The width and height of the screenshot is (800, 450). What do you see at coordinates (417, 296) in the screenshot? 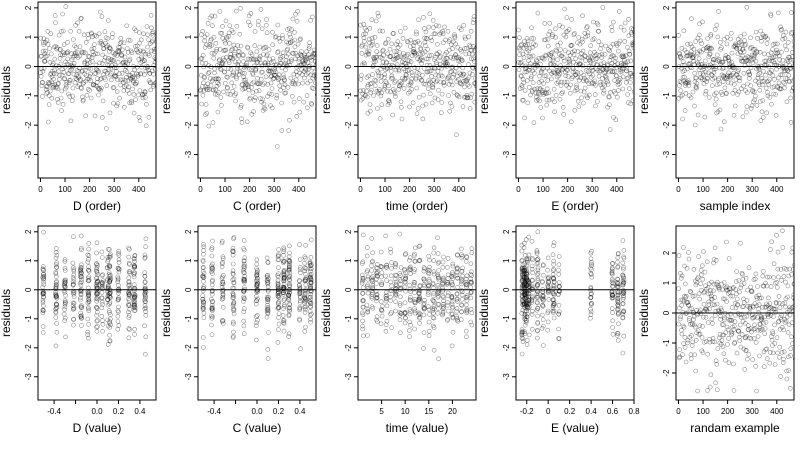
I see `point-group` at bounding box center [417, 296].